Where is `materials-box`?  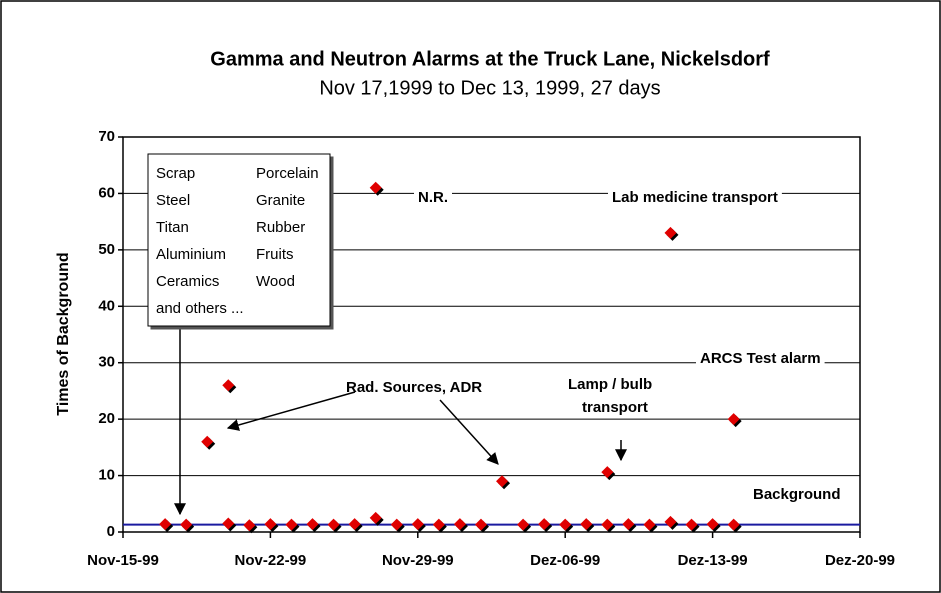
materials-box is located at coordinates (239, 240).